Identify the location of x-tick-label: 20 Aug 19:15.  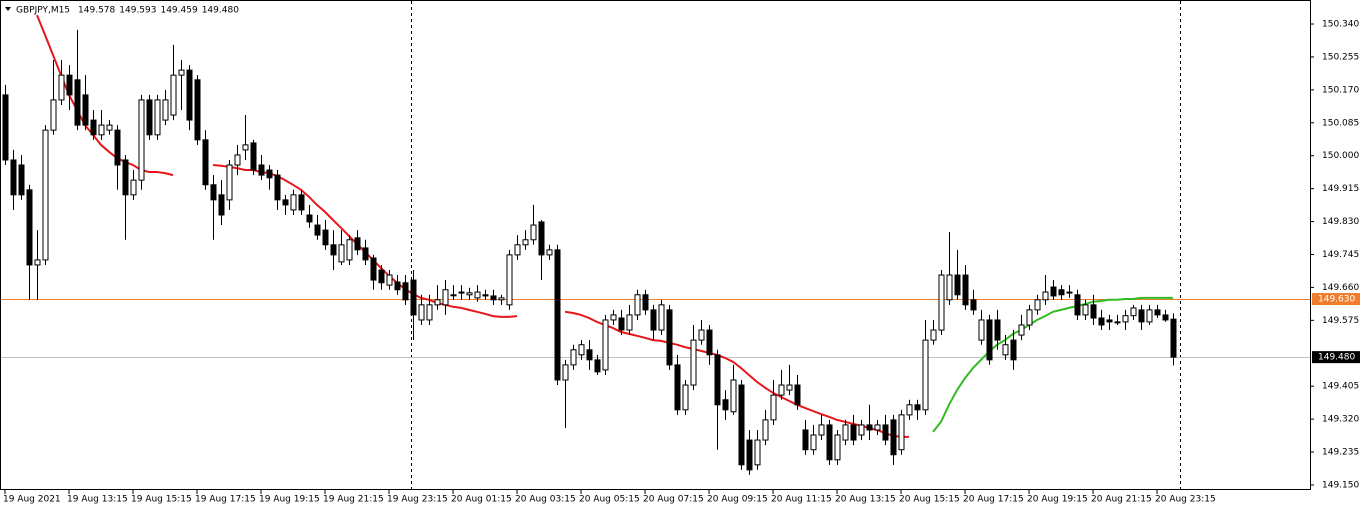
(1057, 500).